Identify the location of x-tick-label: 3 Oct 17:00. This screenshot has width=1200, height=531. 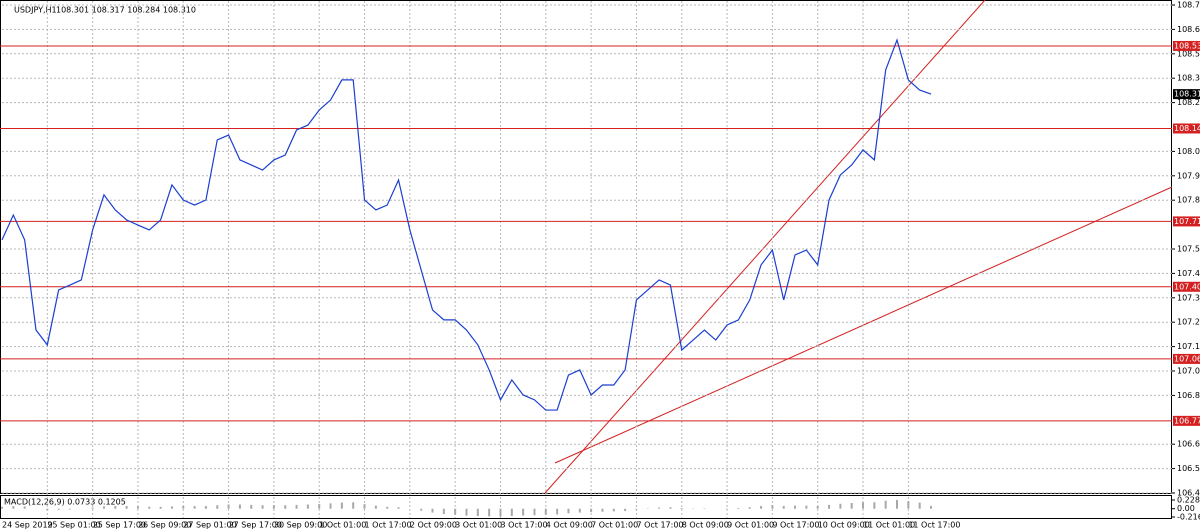
(523, 525).